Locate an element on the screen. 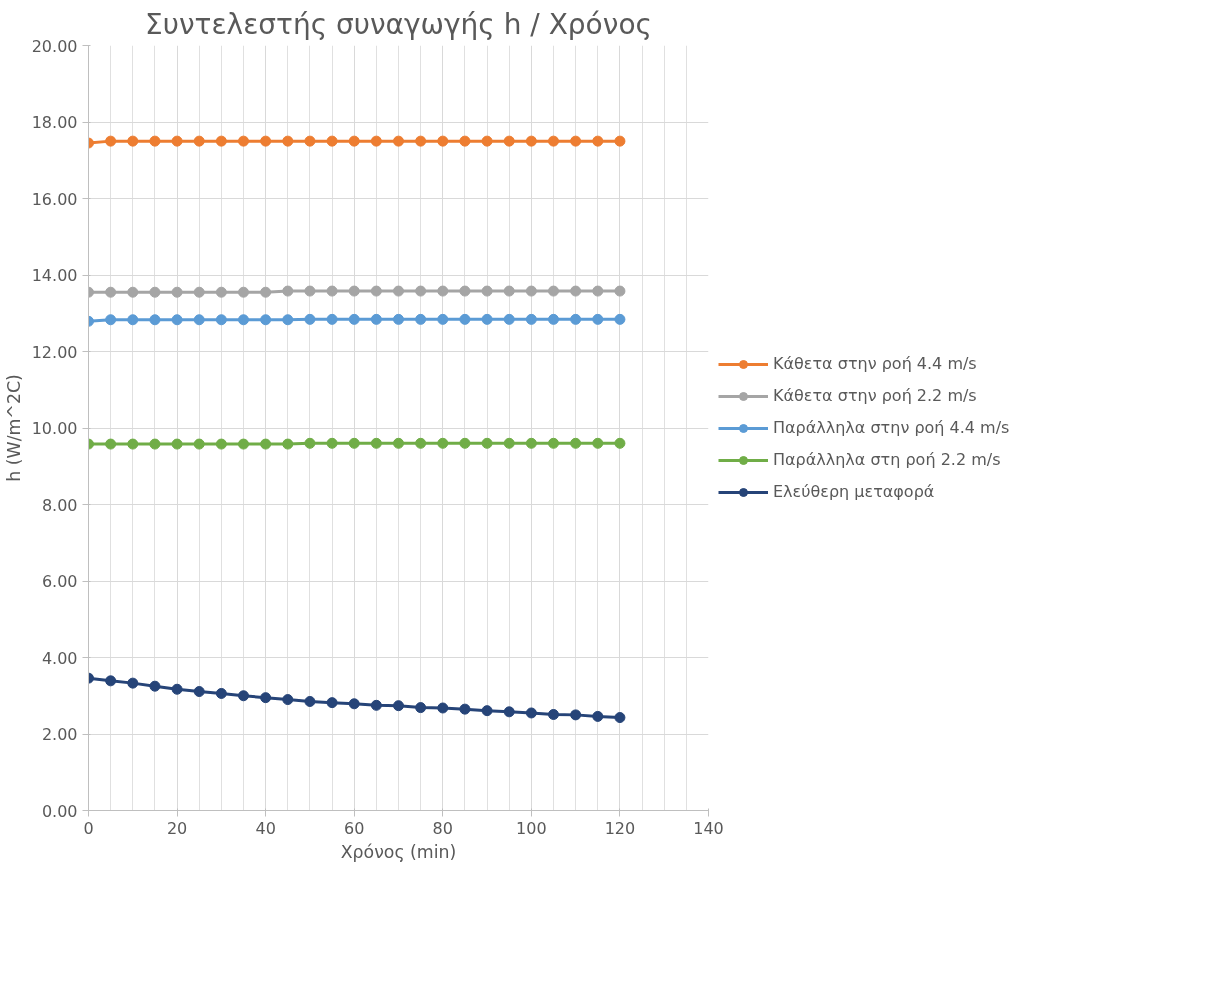 Image resolution: width=1205 pixels, height=991 pixels. y-tick-label: 14.00 is located at coordinates (54, 275).